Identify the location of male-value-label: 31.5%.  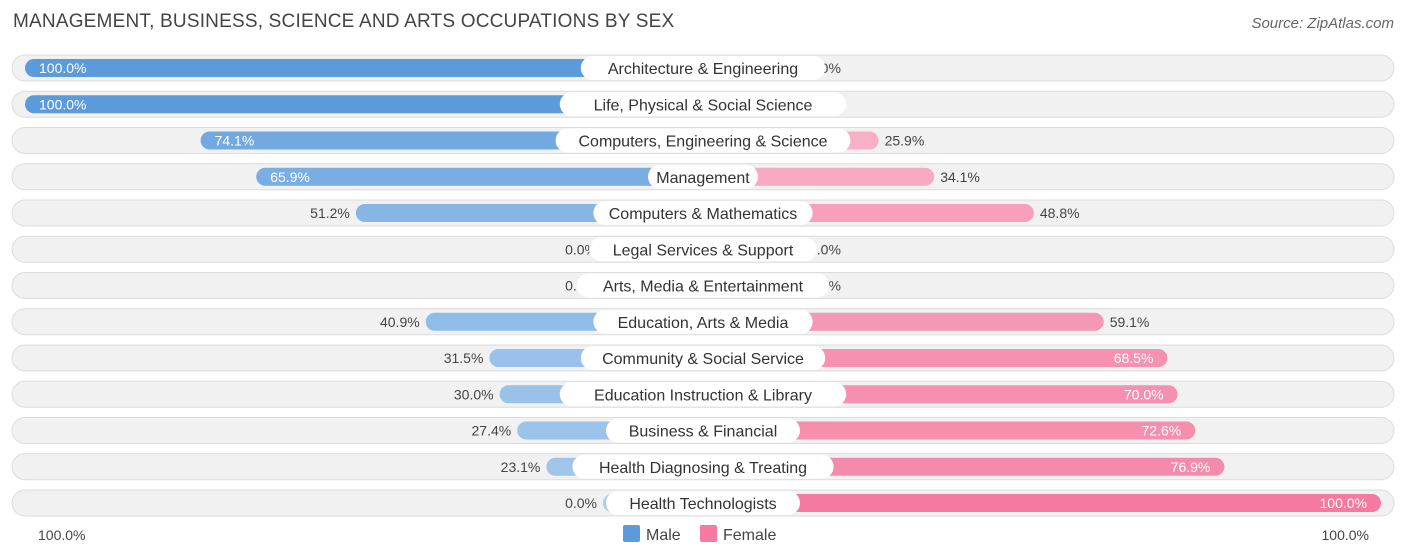
(464, 358).